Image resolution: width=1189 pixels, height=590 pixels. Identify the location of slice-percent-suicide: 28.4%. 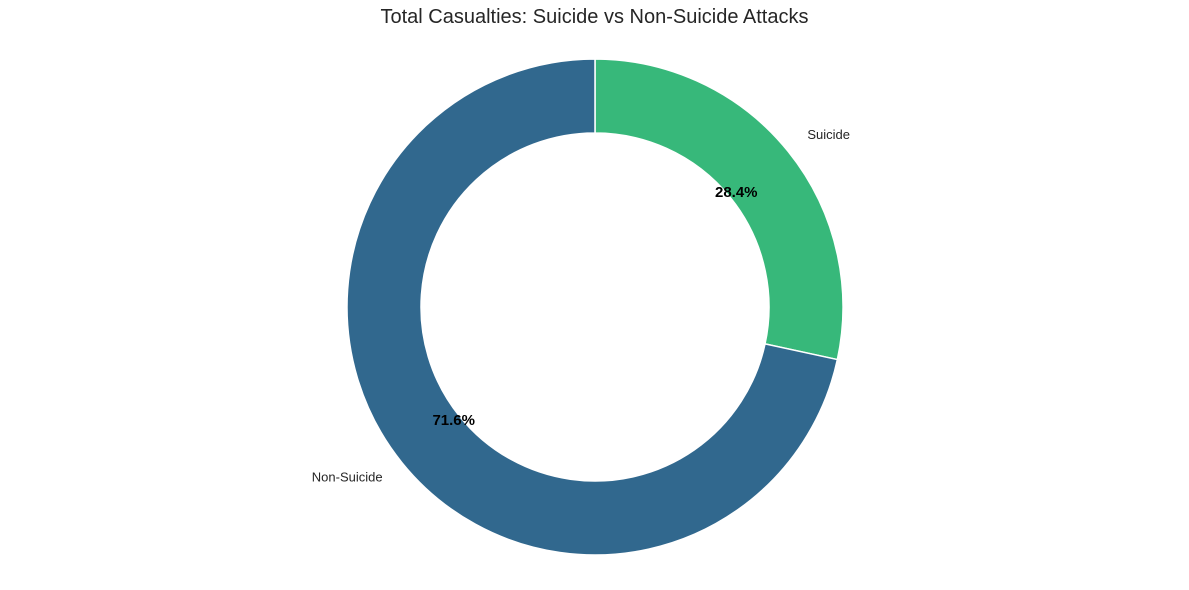
(736, 192).